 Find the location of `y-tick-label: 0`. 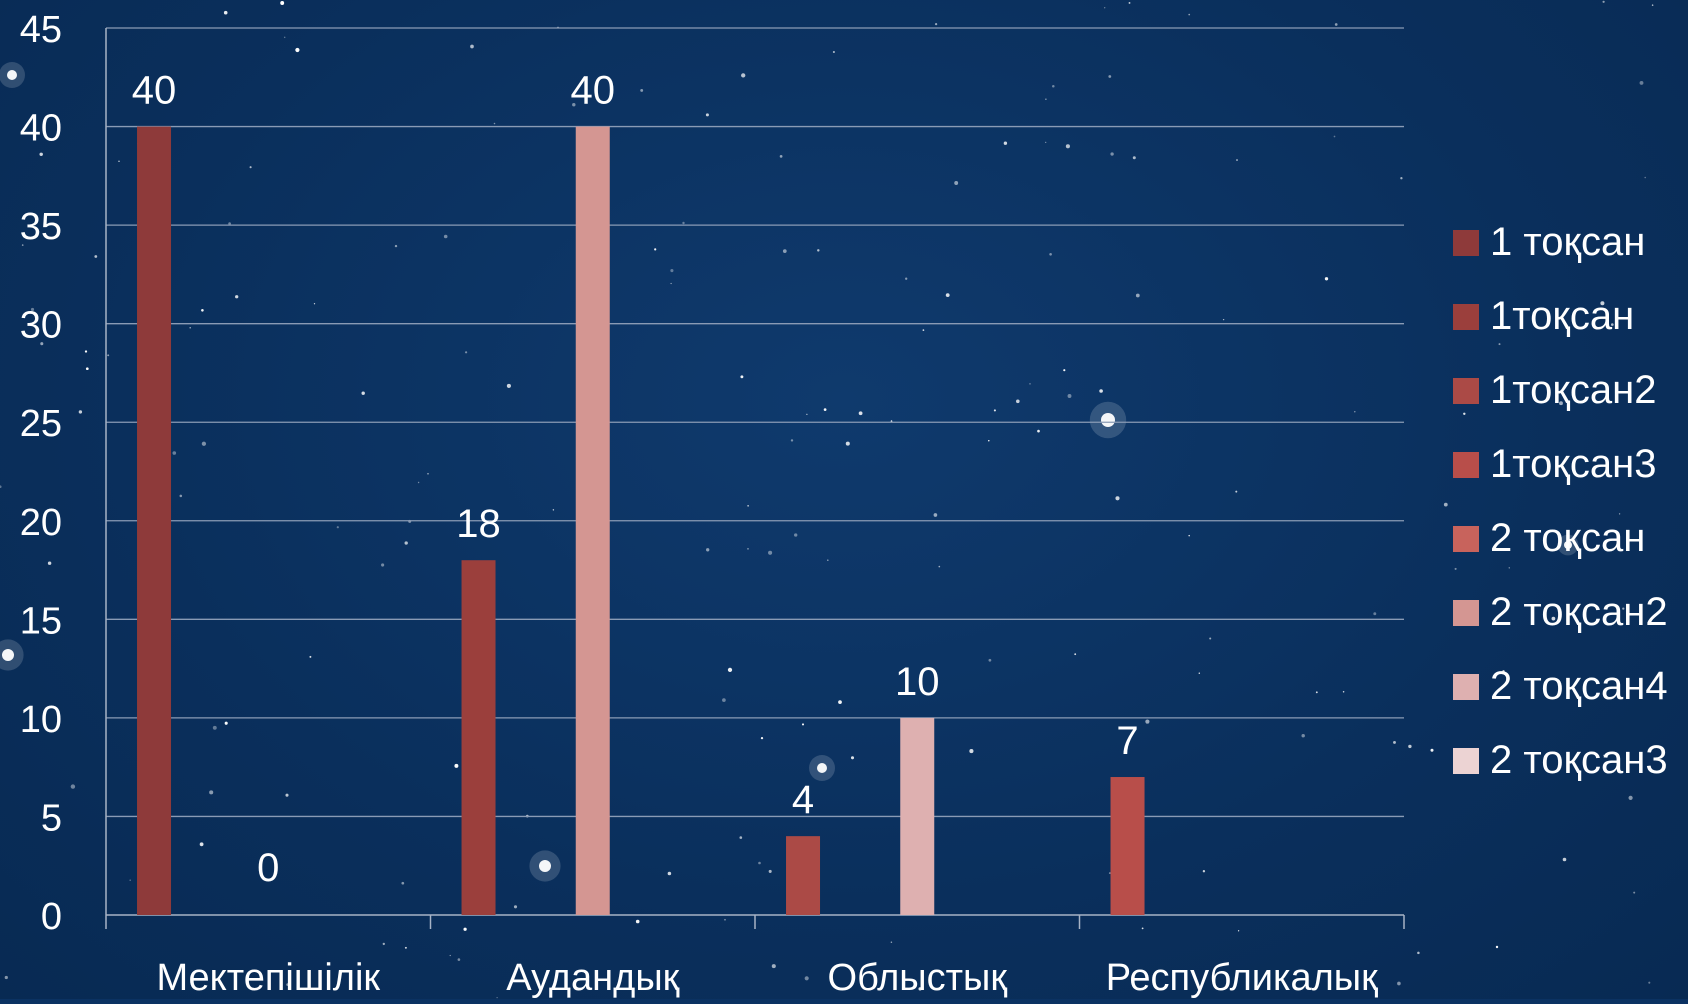

y-tick-label: 0 is located at coordinates (51, 917).